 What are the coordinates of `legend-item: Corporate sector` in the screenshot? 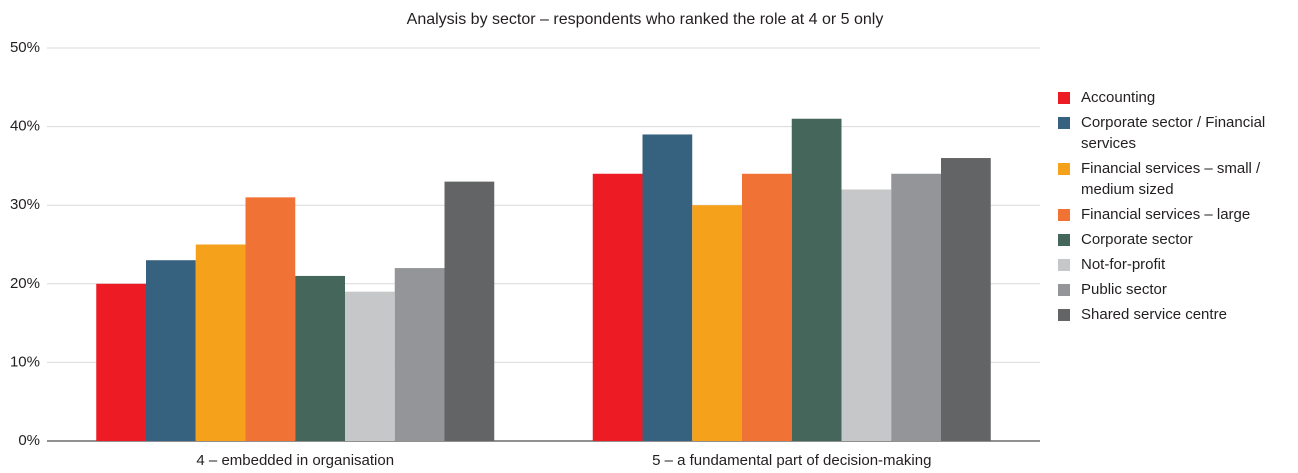 It's located at (1176, 239).